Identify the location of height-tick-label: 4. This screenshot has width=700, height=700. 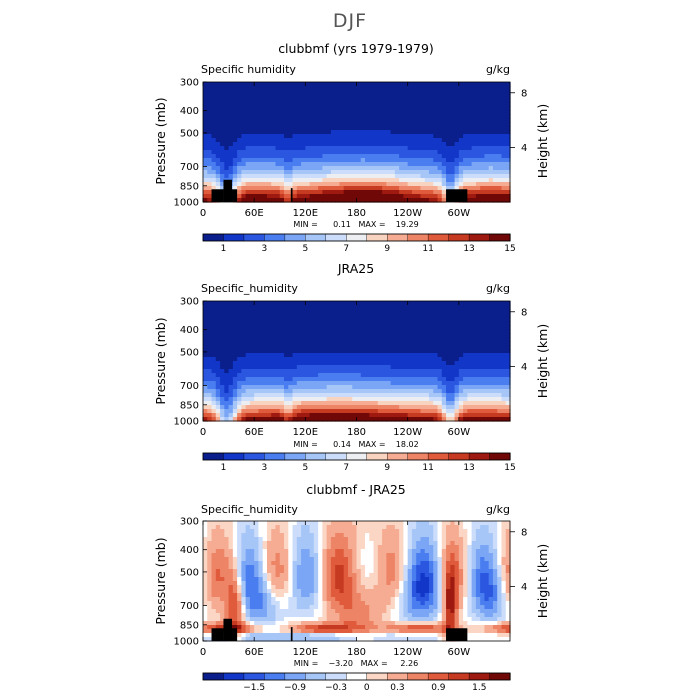
(524, 367).